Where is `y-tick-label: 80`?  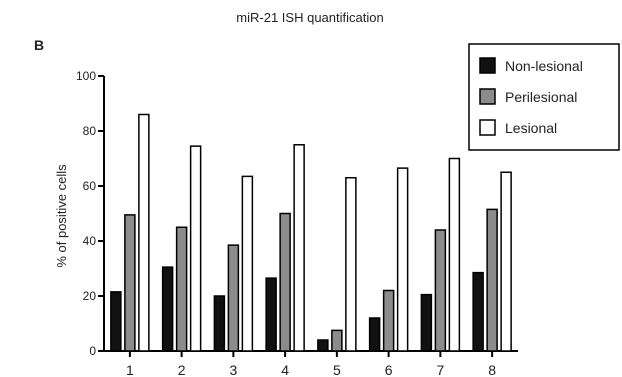 y-tick-label: 80 is located at coordinates (90, 131).